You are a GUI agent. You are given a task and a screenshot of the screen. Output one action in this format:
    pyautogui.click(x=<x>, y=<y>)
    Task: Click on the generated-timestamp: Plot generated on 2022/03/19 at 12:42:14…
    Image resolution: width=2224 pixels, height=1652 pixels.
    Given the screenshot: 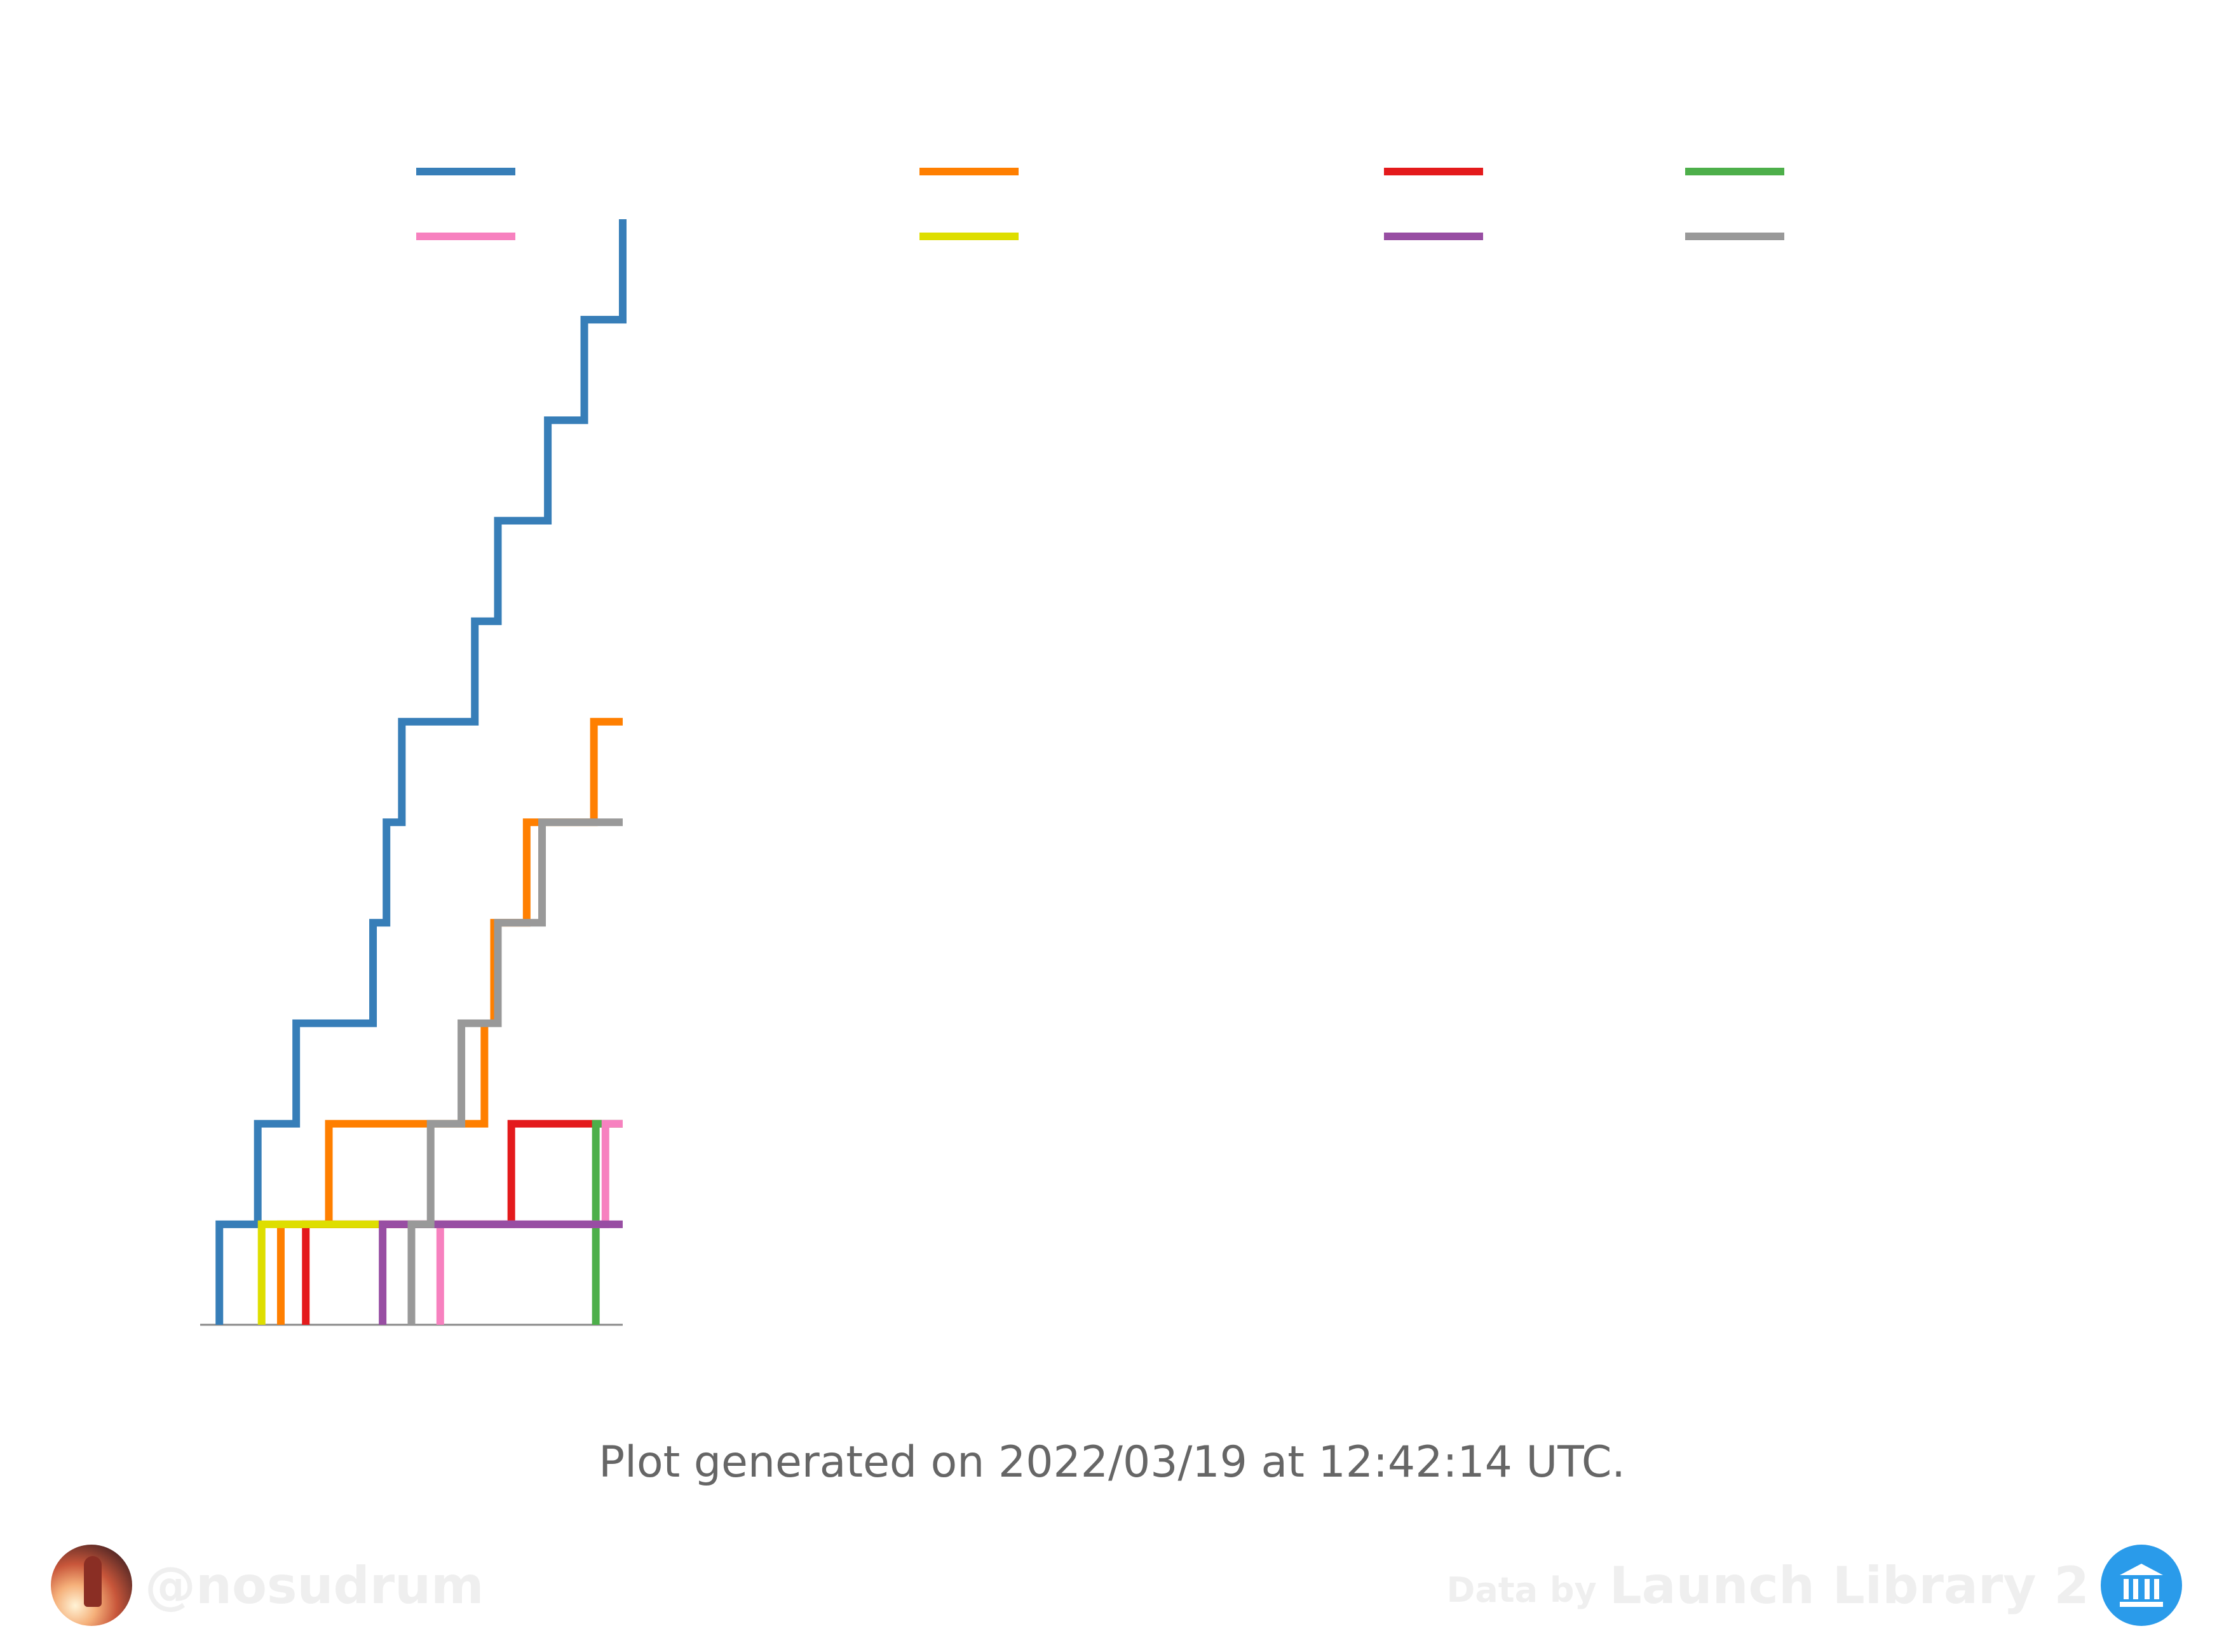 What is the action you would take?
    pyautogui.click(x=1112, y=1462)
    